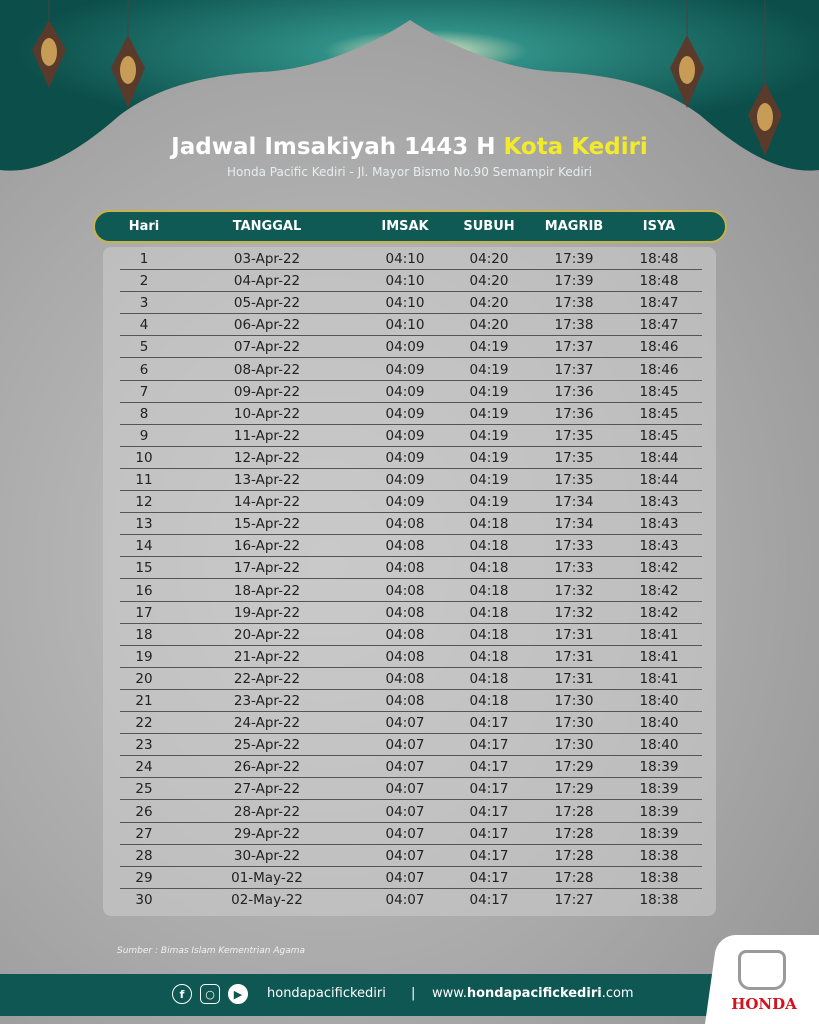 The image size is (819, 1024). Describe the element at coordinates (659, 281) in the screenshot. I see `table-cell: 18:48` at that location.